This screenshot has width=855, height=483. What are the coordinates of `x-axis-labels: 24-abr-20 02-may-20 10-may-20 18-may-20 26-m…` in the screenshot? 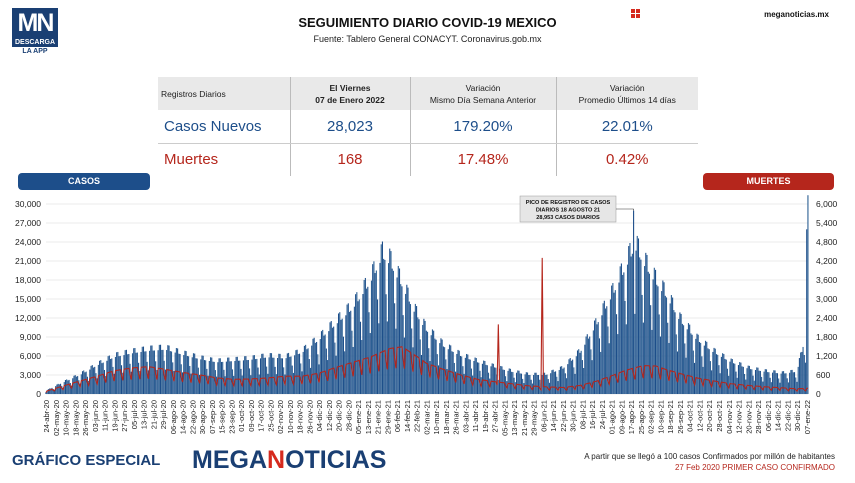 It's located at (427, 418).